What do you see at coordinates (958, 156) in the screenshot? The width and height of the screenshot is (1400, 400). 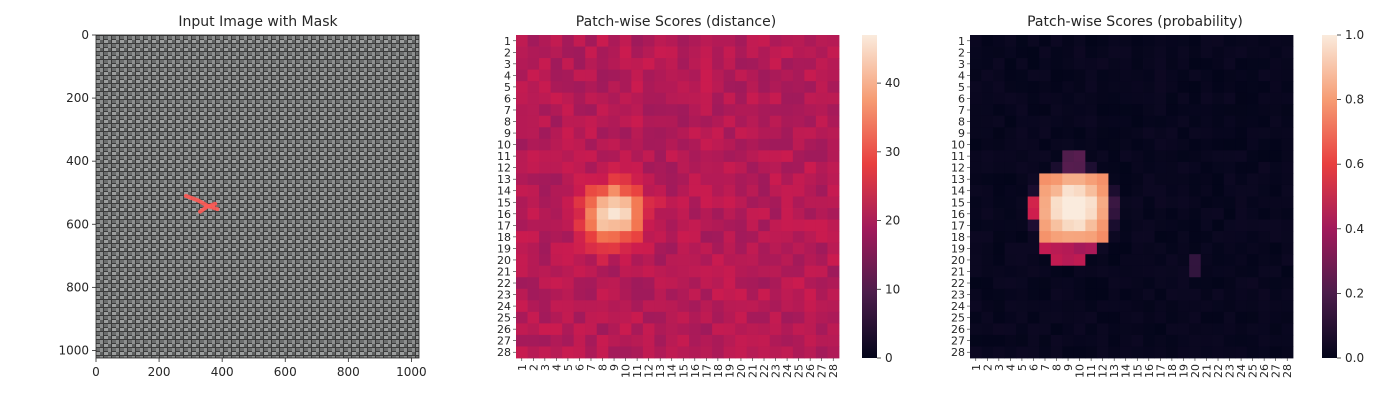 I see `heatmap-y-tick-label: 11` at bounding box center [958, 156].